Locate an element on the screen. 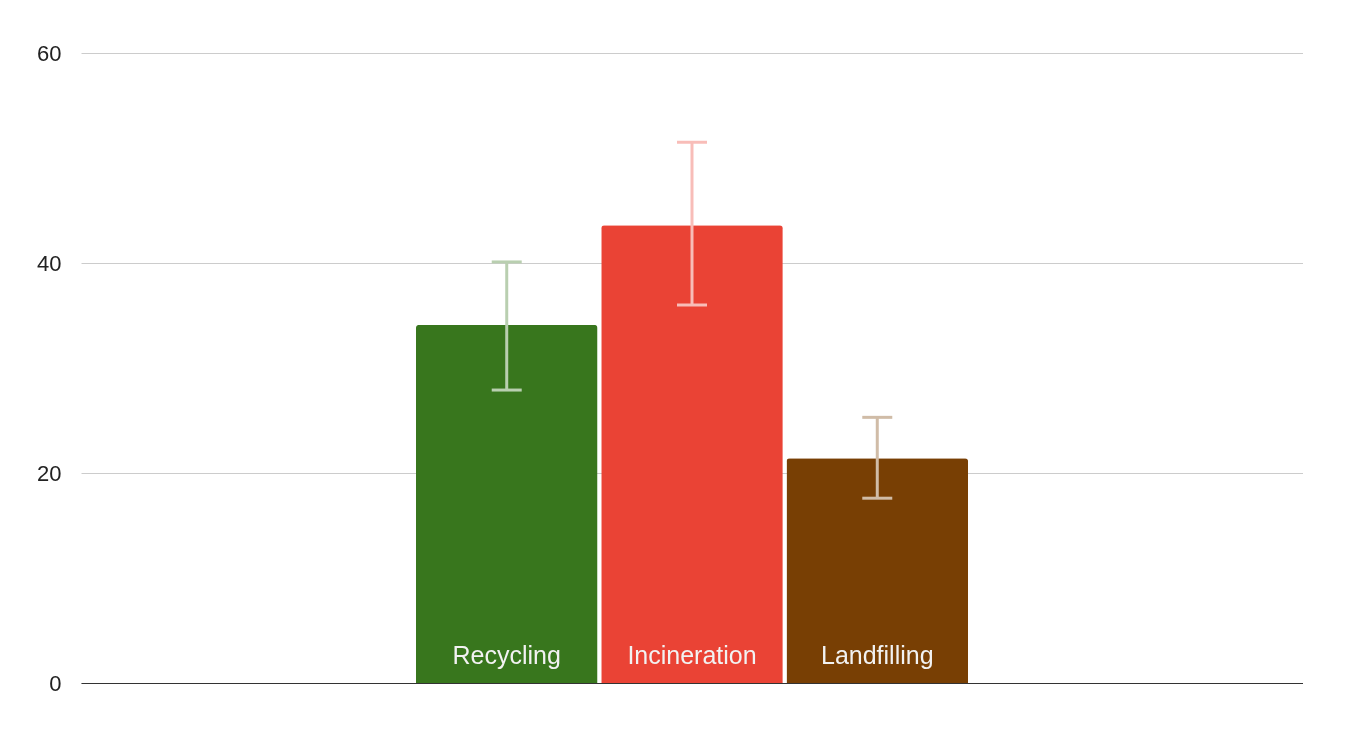  series-label: Landfilling is located at coordinates (877, 655).